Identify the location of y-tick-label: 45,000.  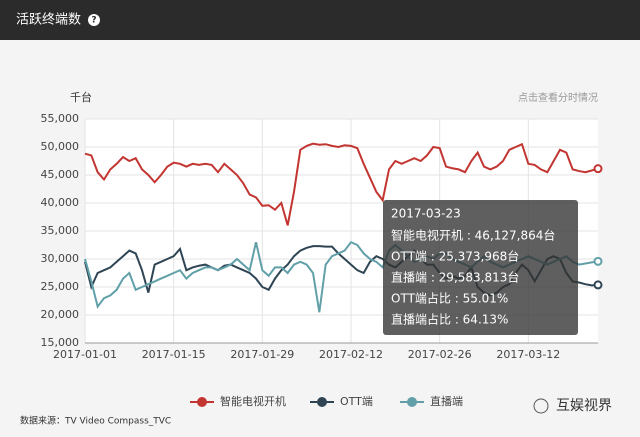
(60, 174).